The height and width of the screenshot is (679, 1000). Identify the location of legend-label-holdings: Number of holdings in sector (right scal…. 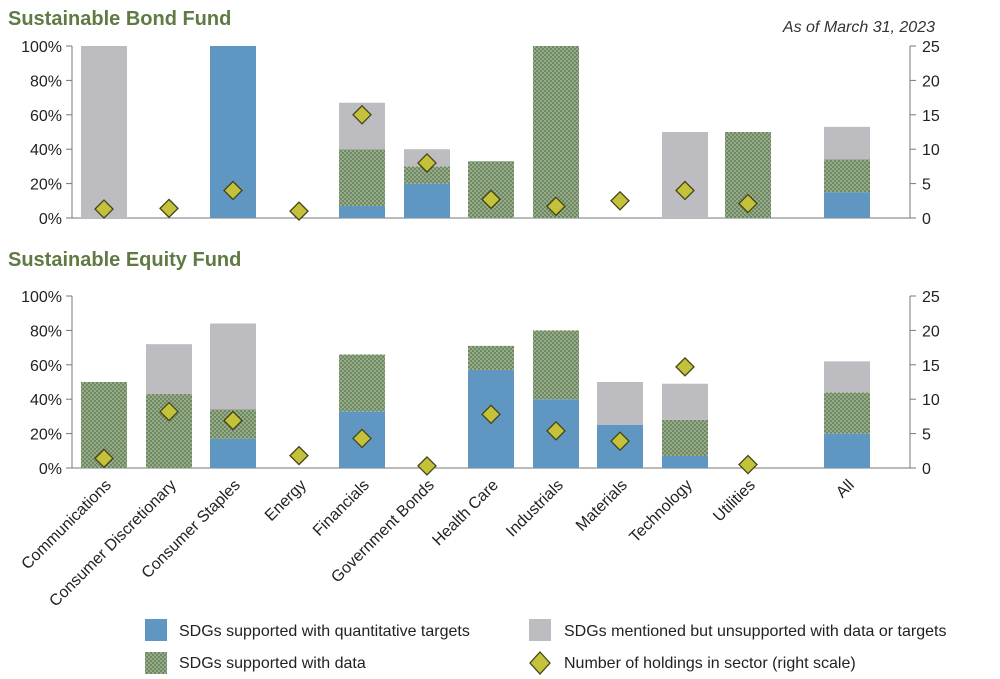
(710, 663).